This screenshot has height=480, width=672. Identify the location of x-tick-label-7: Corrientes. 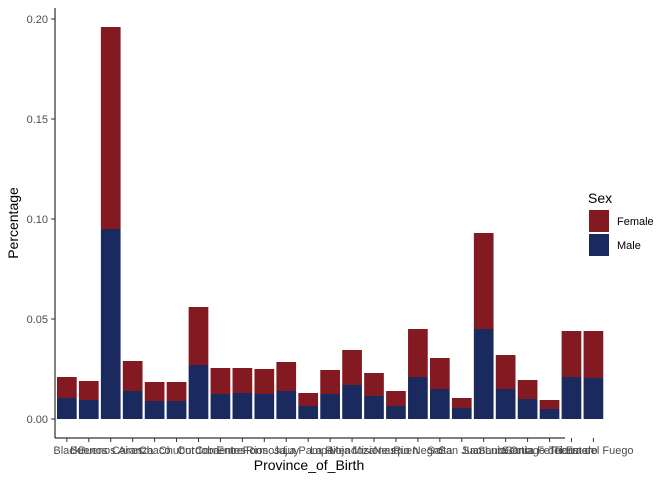
(220, 451).